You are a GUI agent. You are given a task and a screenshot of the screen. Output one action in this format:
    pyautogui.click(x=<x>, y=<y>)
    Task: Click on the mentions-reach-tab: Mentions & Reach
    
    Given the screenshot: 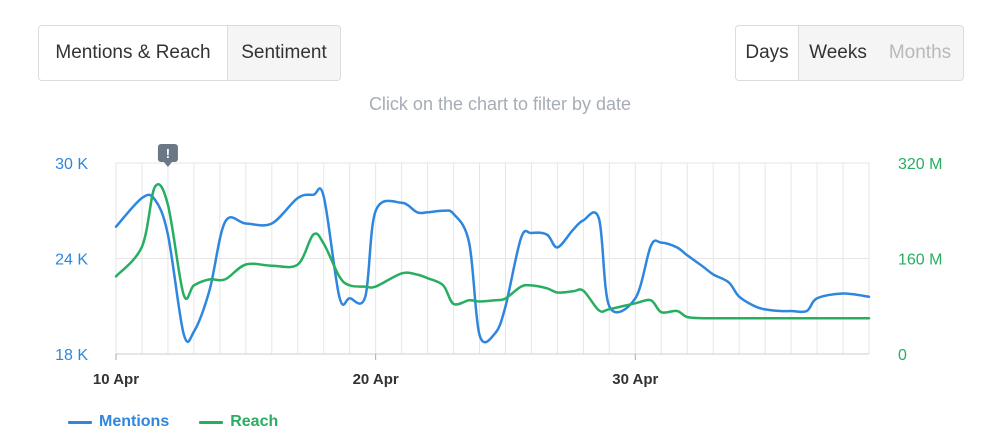 What is the action you would take?
    pyautogui.click(x=133, y=53)
    